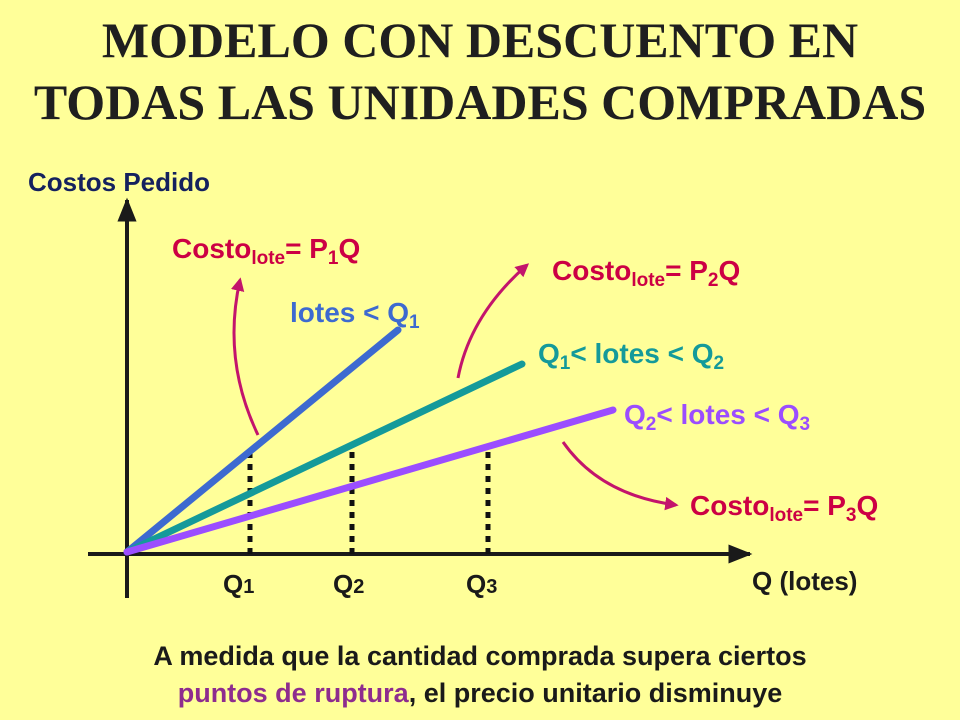 The width and height of the screenshot is (960, 720). What do you see at coordinates (238, 584) in the screenshot?
I see `breakpoint-label-q1: Q1` at bounding box center [238, 584].